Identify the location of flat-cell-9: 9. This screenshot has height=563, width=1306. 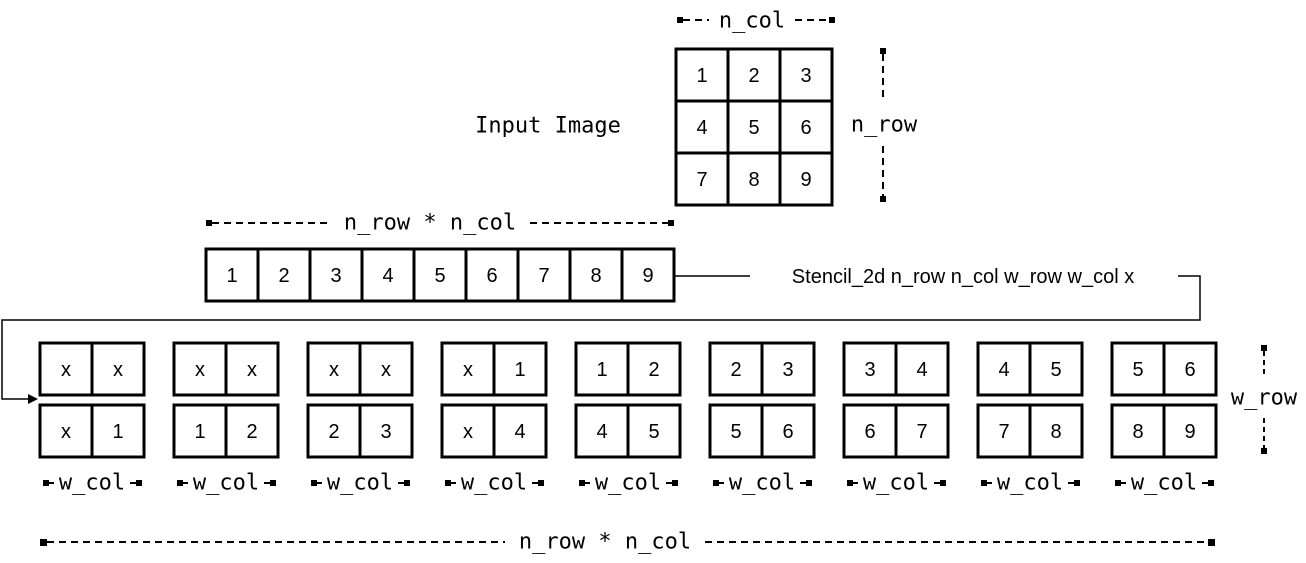
(648, 275).